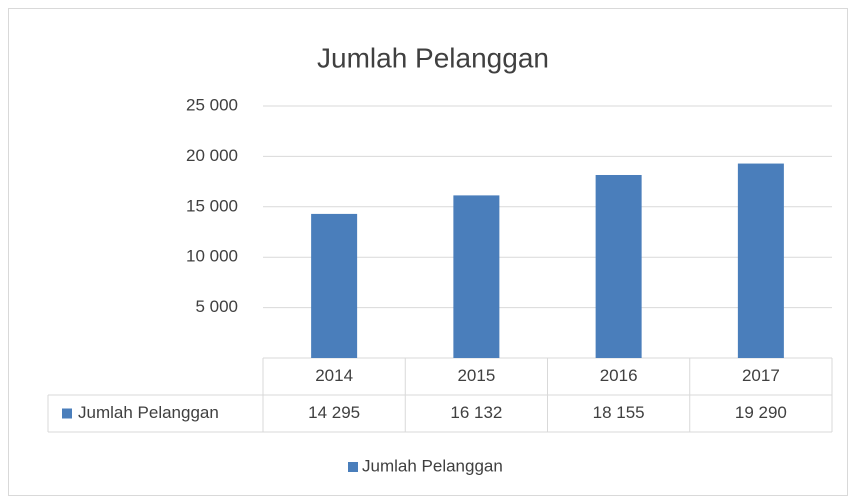 This screenshot has width=855, height=502. I want to click on chart-title: Jumlah Pelanggan, so click(433, 57).